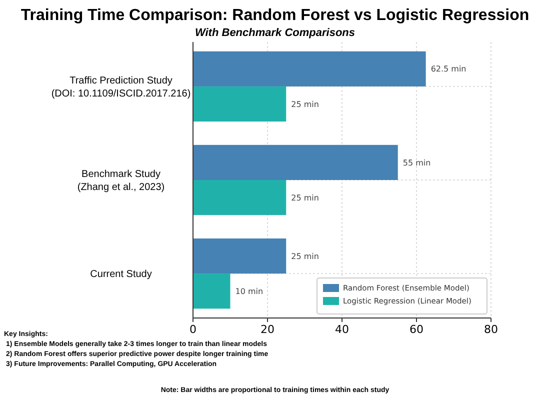 This screenshot has width=550, height=399. I want to click on x-tick-label: 0, so click(193, 329).